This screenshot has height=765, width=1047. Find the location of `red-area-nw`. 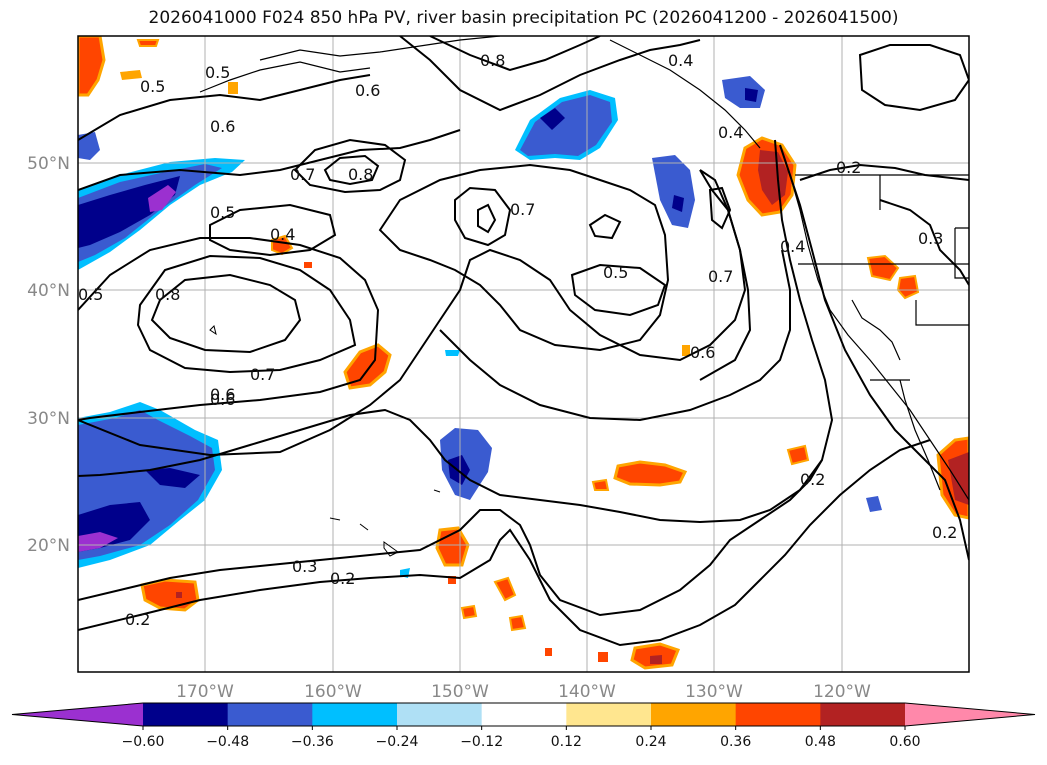

red-area-nw is located at coordinates (92, 66).